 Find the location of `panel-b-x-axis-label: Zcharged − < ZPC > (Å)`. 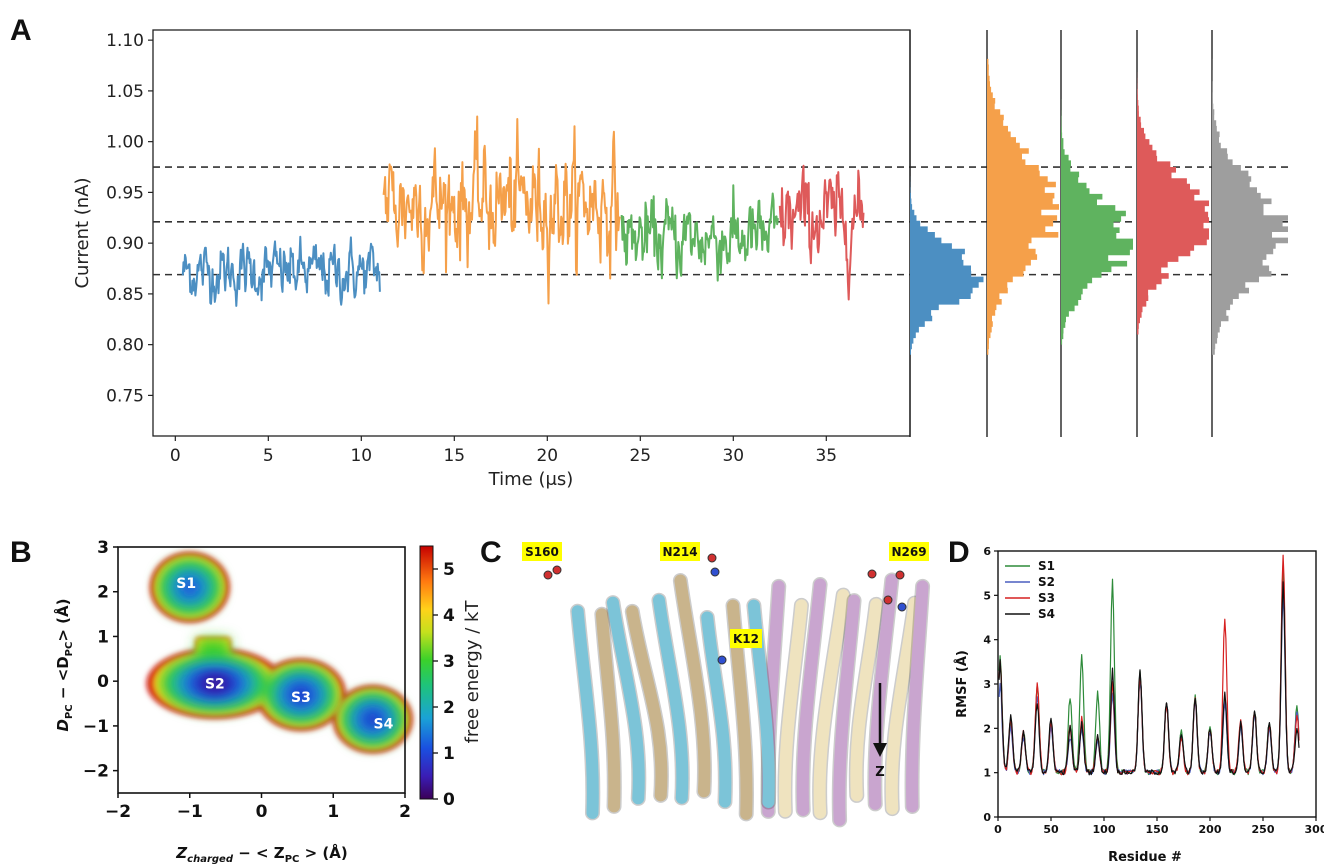

panel-b-x-axis-label: Zcharged − < ZPC > (Å) is located at coordinates (261, 854).